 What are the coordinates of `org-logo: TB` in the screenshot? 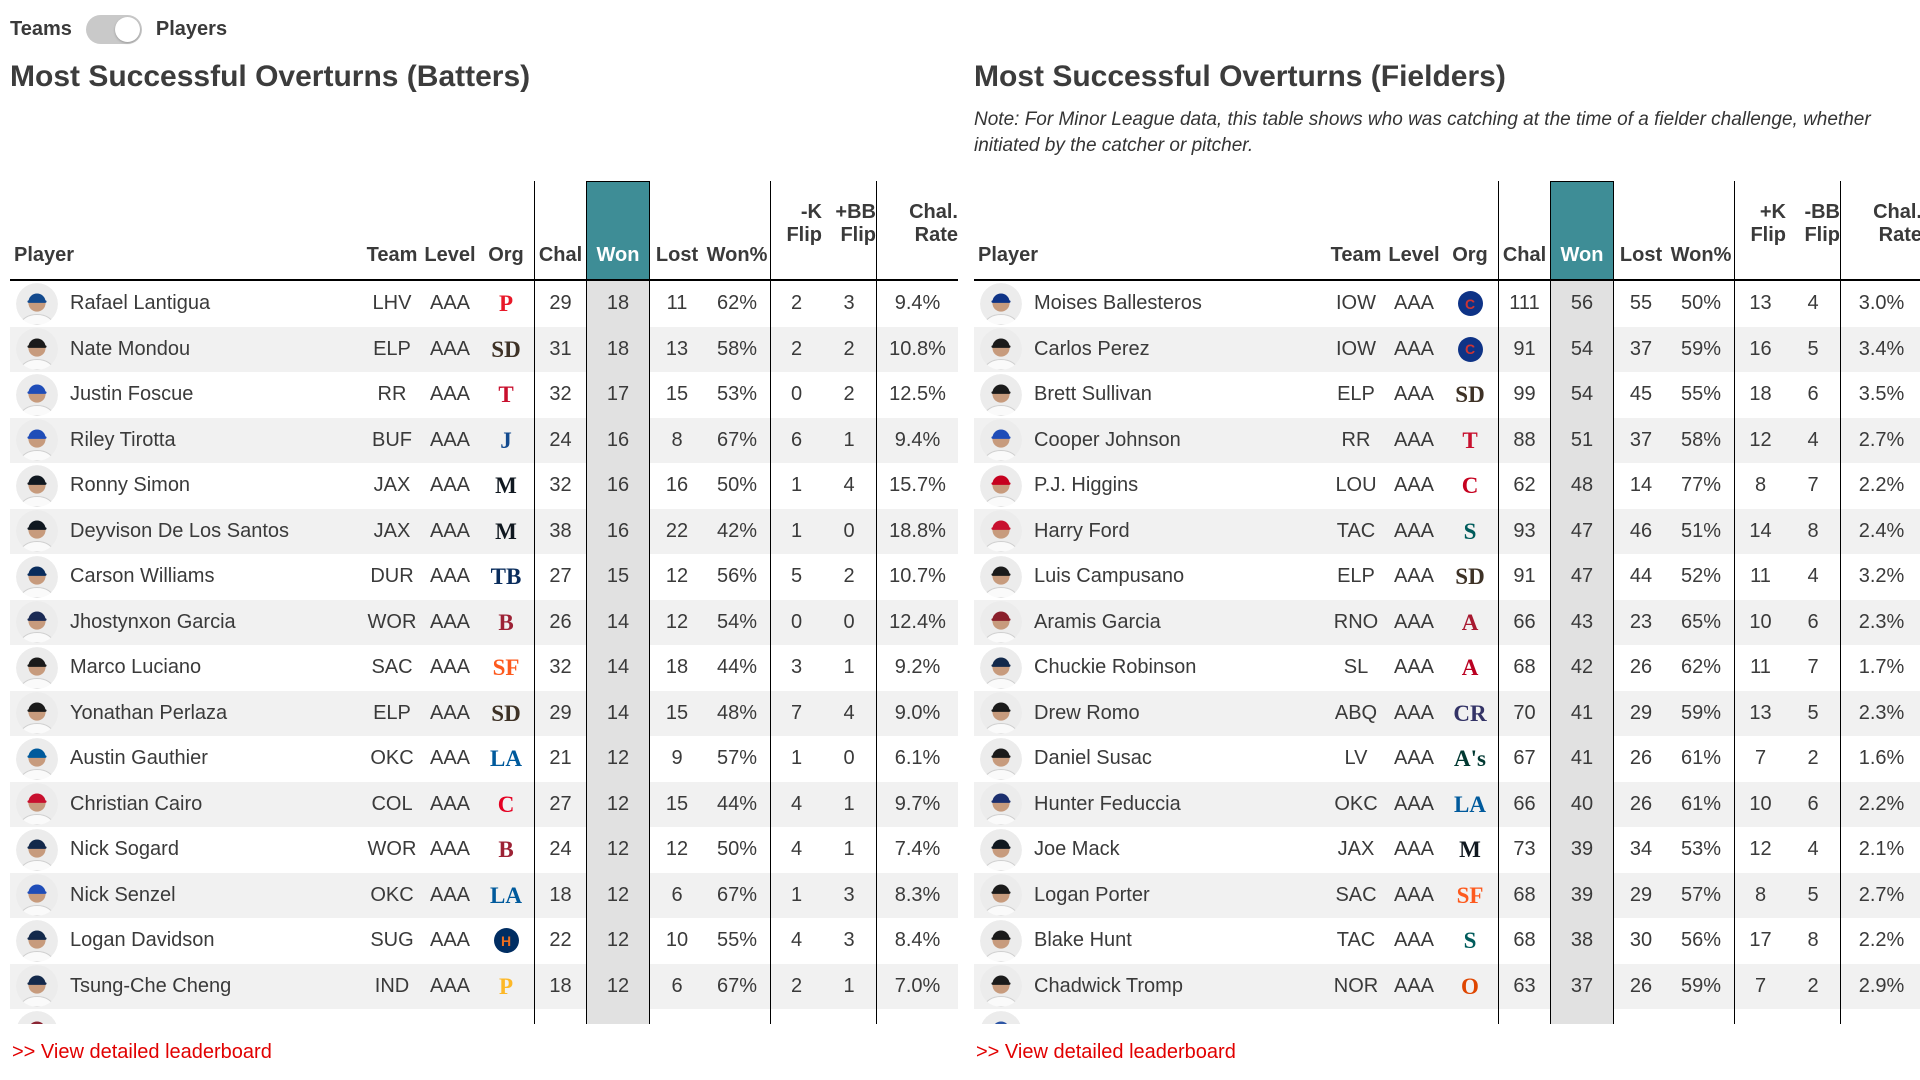 It's located at (506, 577).